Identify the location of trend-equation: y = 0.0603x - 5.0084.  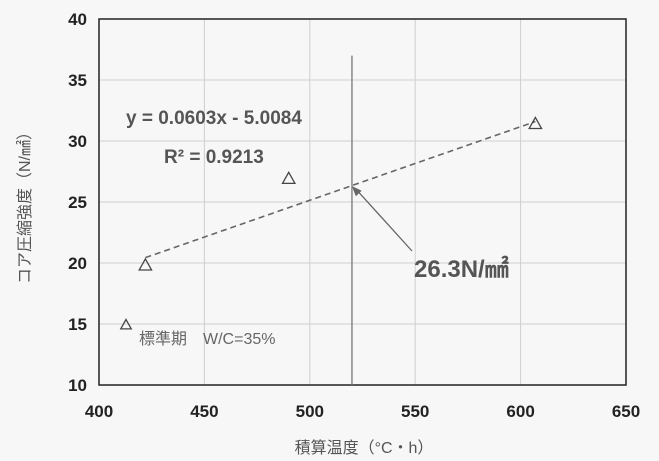
(214, 118).